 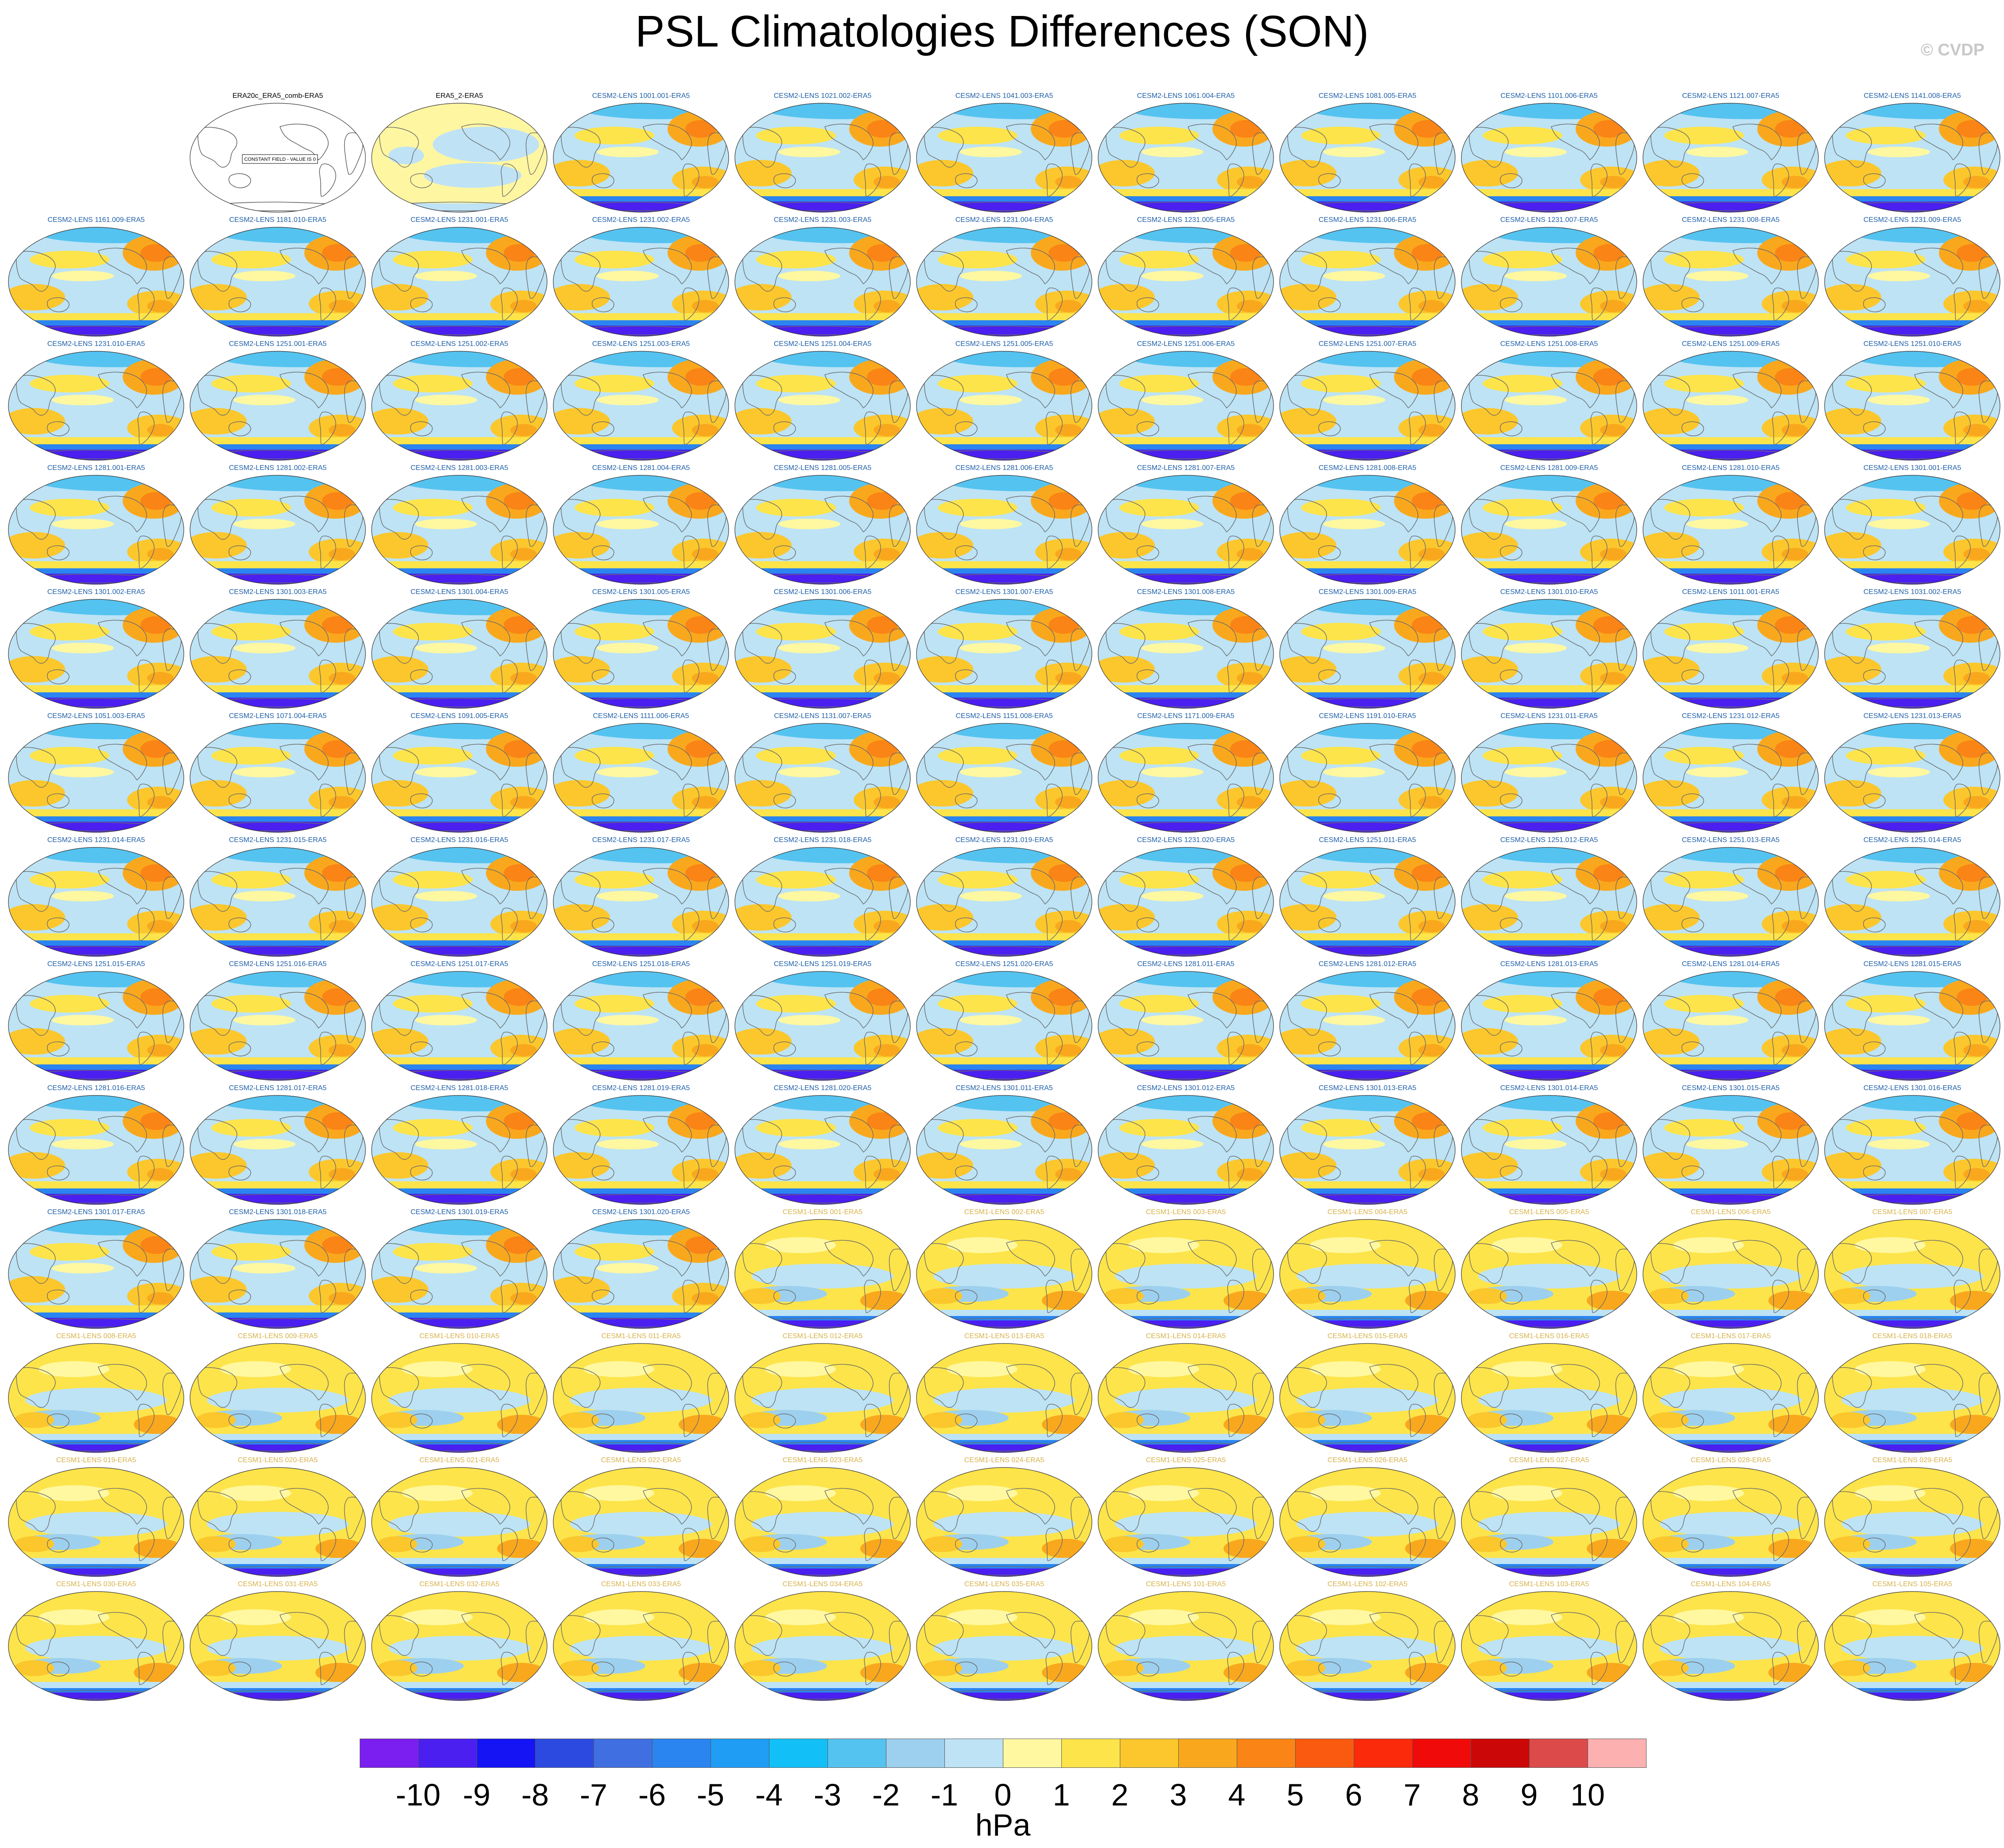 I want to click on panel-title: CESM1-LENS 032-ERA5, so click(x=459, y=1584).